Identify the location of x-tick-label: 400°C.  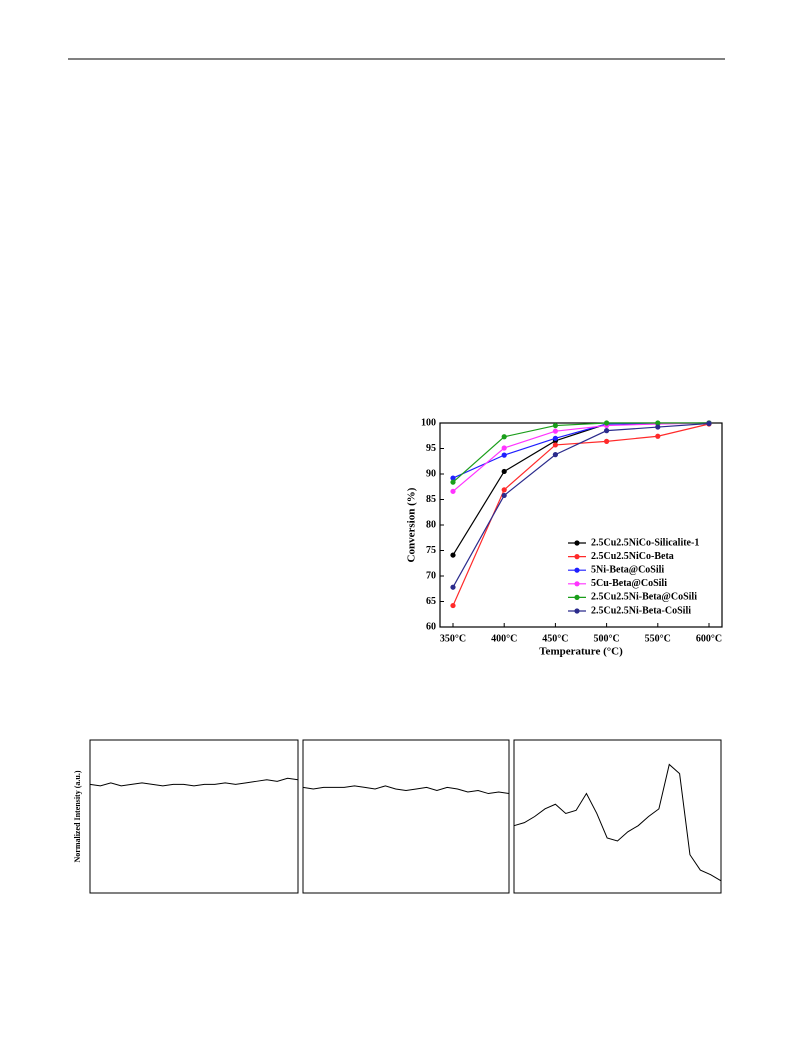
(504, 638).